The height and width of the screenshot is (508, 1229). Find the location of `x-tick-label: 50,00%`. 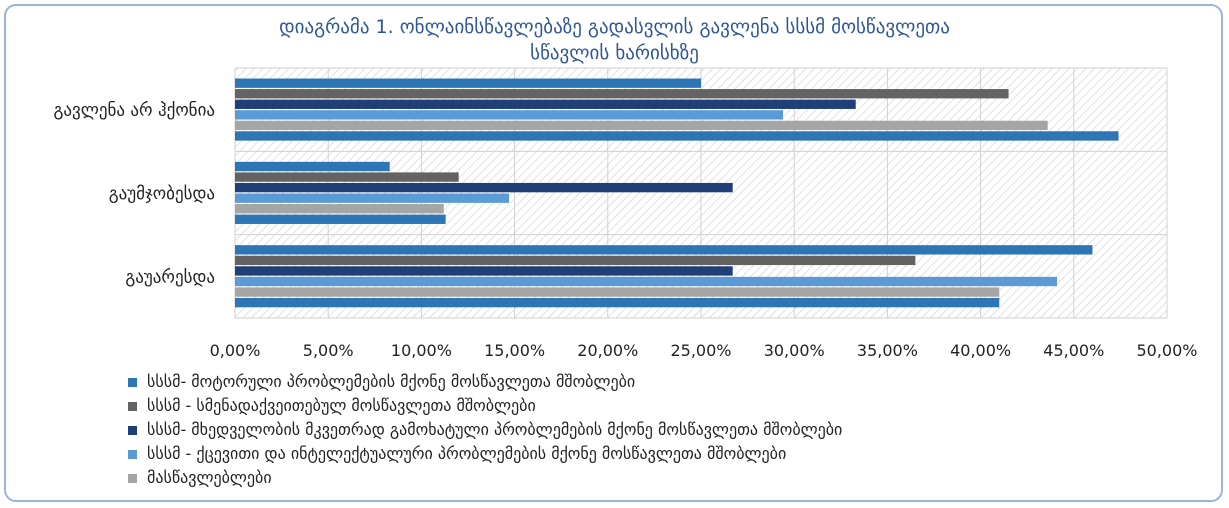

x-tick-label: 50,00% is located at coordinates (1166, 350).